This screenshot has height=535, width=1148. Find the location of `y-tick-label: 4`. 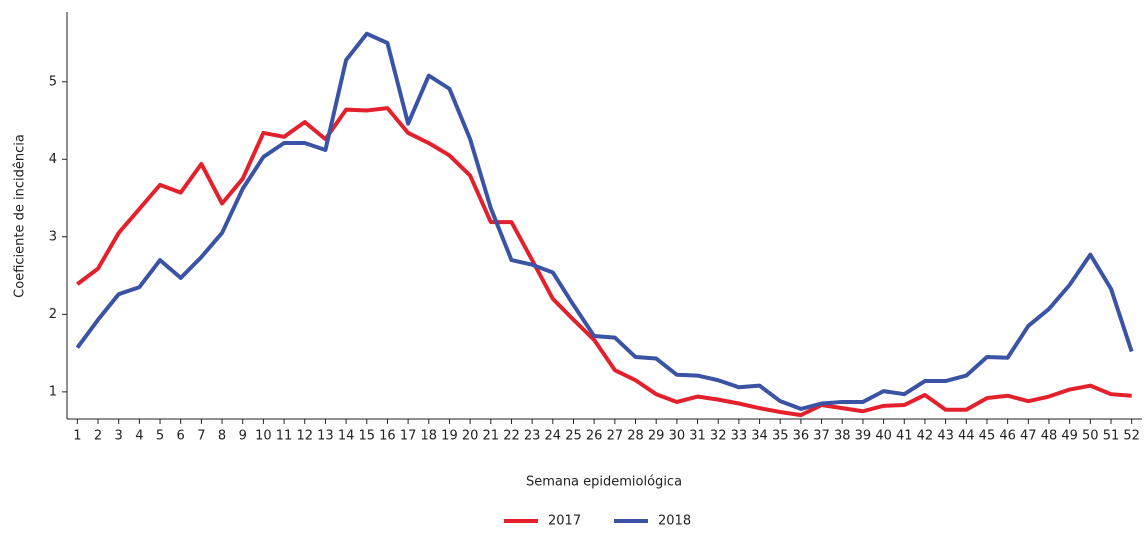

y-tick-label: 4 is located at coordinates (53, 159).